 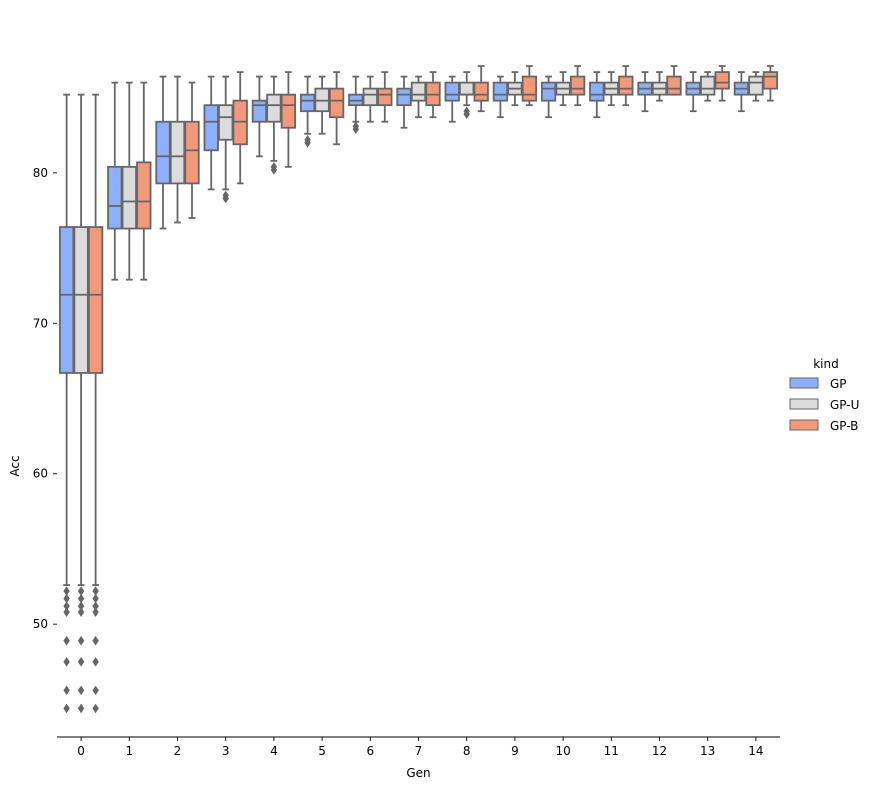 What do you see at coordinates (467, 751) in the screenshot?
I see `x-tick-label: 8` at bounding box center [467, 751].